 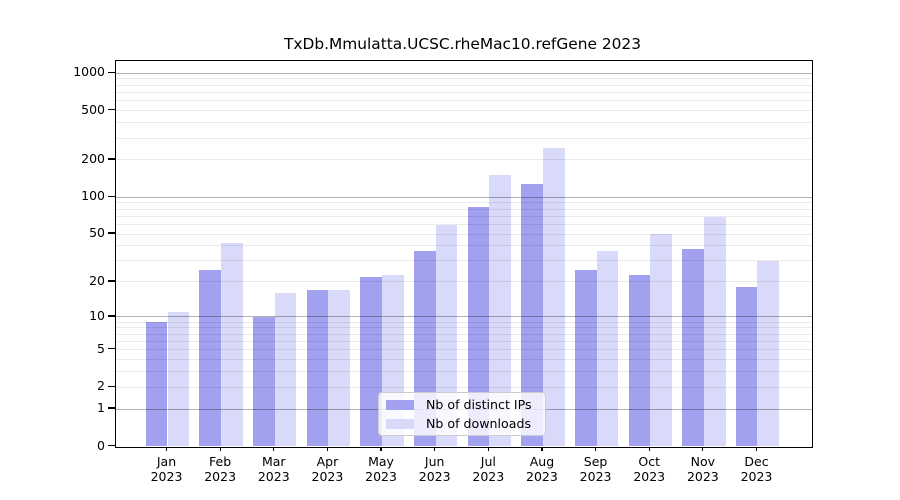 I want to click on x-tick-label: Apr 2023, so click(x=327, y=469).